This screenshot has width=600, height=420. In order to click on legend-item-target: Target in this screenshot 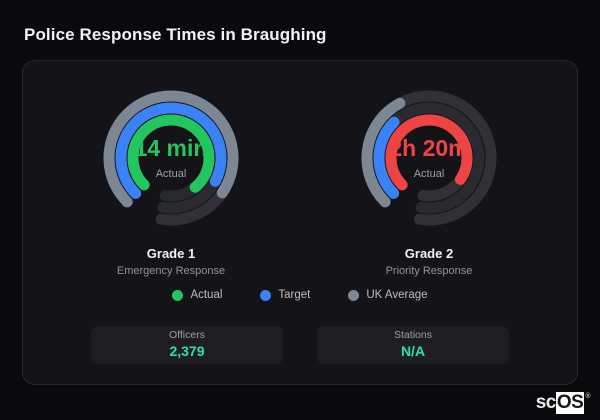, I will do `click(285, 295)`.